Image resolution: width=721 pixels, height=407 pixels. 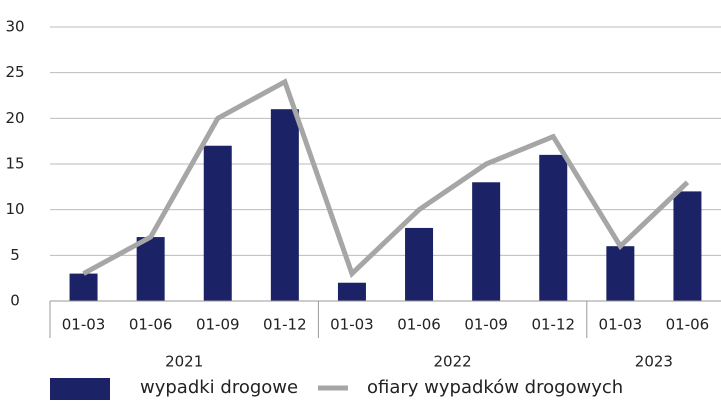 I want to click on y-tick-label: 15, so click(x=14, y=164).